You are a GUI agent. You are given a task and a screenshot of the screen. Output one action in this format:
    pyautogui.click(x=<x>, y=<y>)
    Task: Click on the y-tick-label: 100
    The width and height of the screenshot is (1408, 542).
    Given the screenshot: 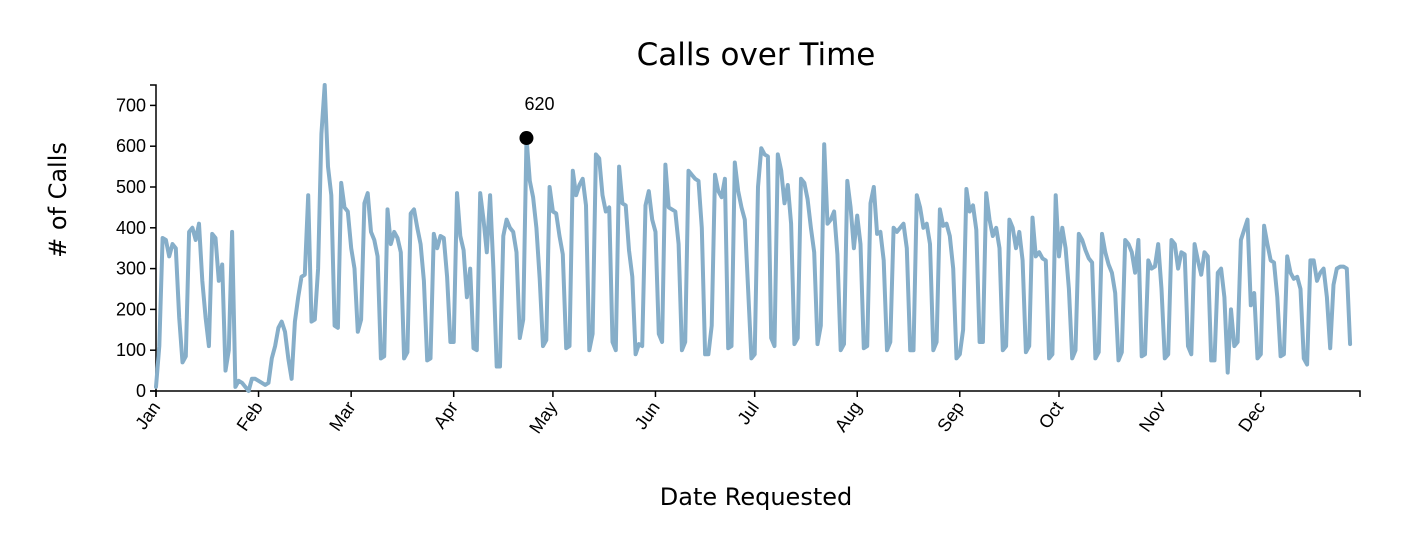 What is the action you would take?
    pyautogui.click(x=131, y=350)
    